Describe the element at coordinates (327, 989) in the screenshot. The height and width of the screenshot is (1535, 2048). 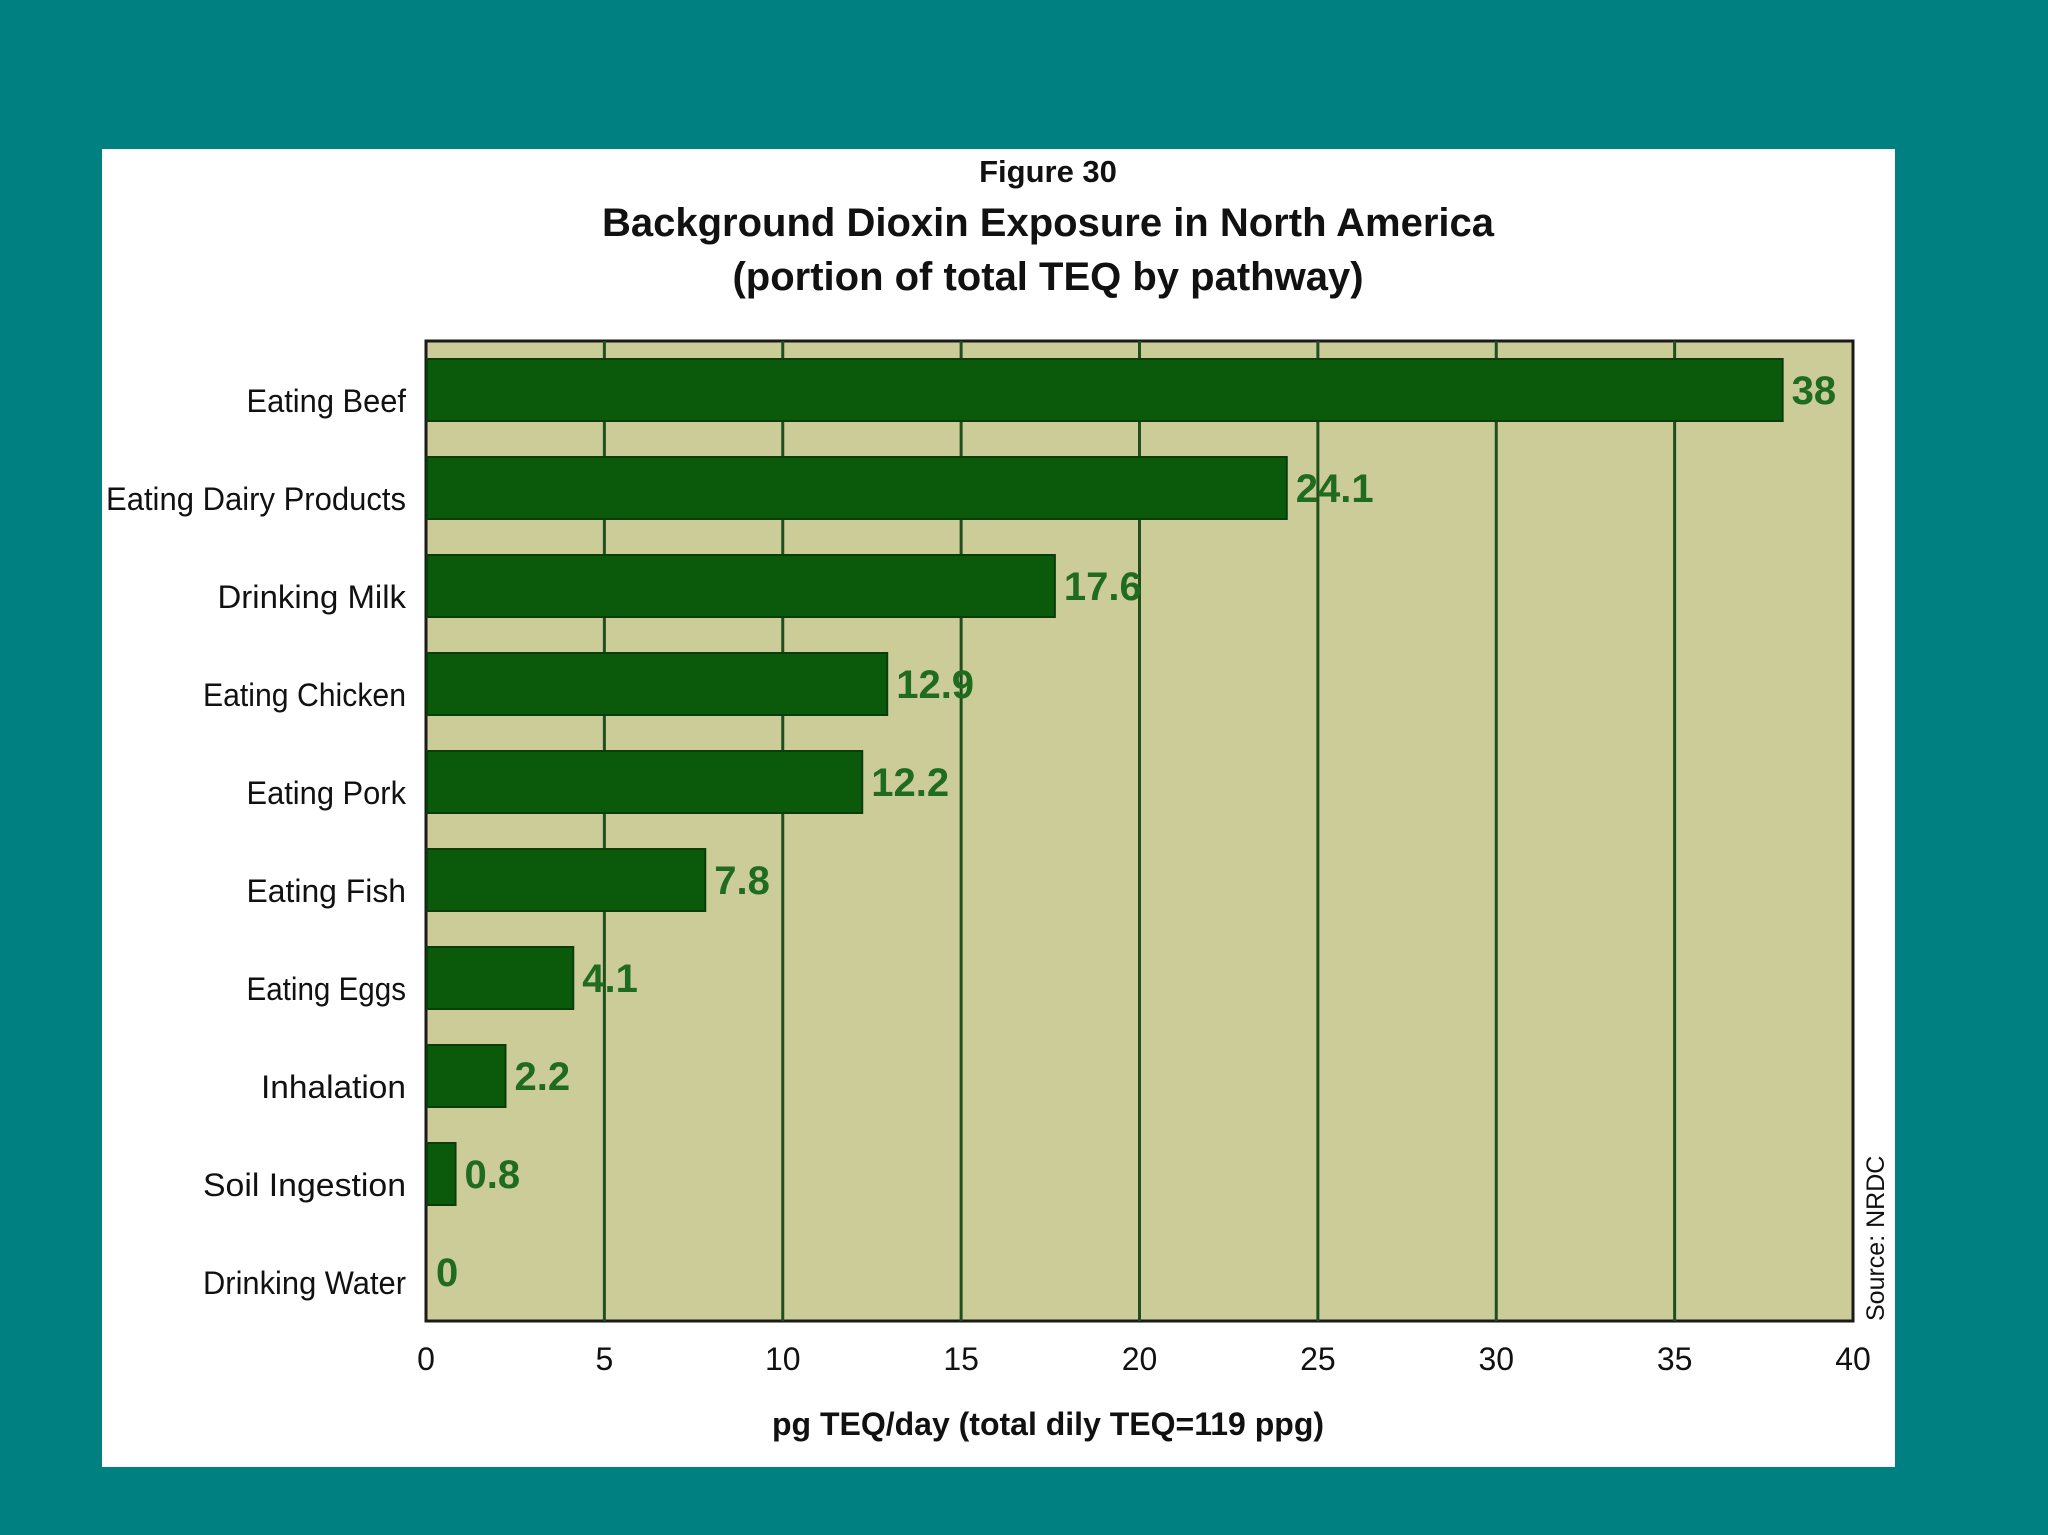
I see `category-label-6: Eating Eggs` at that location.